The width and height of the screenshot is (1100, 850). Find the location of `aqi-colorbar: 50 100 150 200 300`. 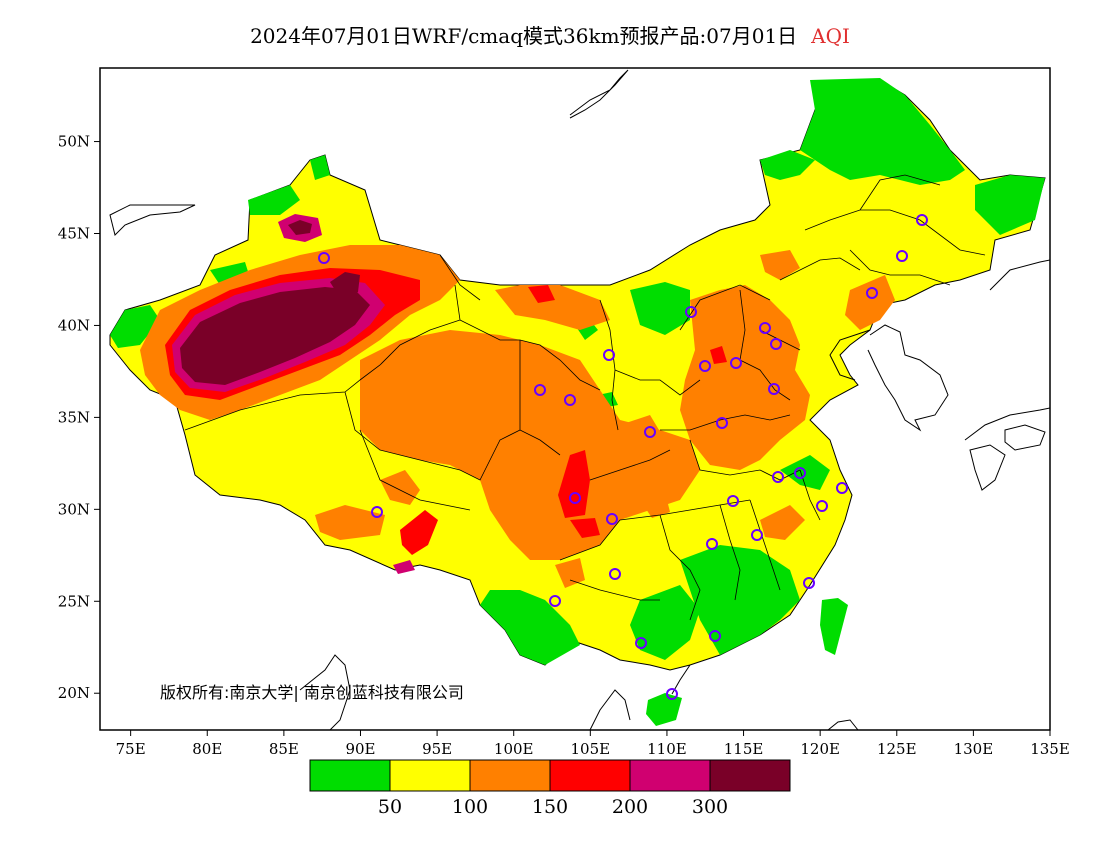

aqi-colorbar: 50 100 150 200 300 is located at coordinates (550, 788).